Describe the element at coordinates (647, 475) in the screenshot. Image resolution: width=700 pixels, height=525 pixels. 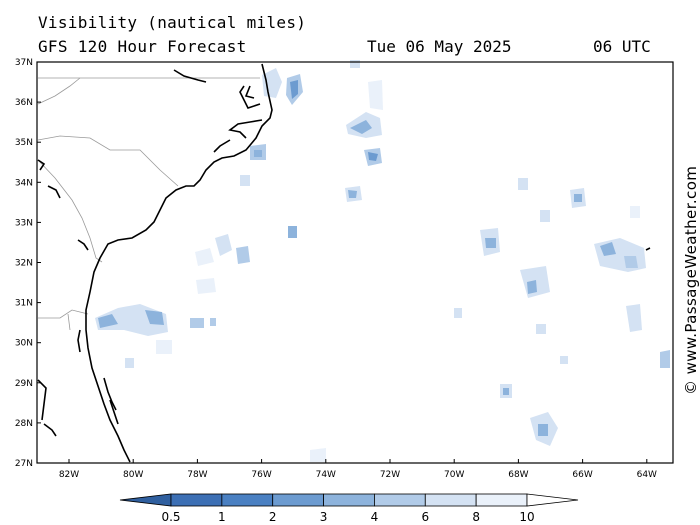
I see `longitude-tick-label: 64W` at that location.